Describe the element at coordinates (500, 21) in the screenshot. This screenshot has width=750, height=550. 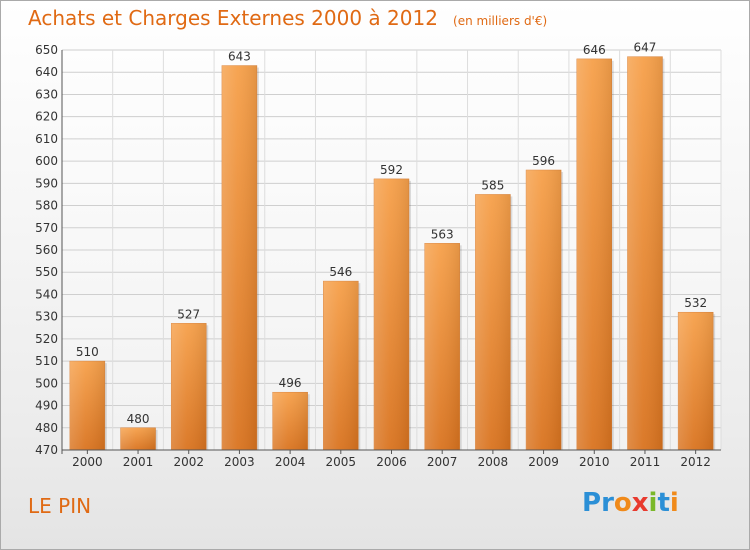
I see `chart-subtitle: (en milliers d'€)` at that location.